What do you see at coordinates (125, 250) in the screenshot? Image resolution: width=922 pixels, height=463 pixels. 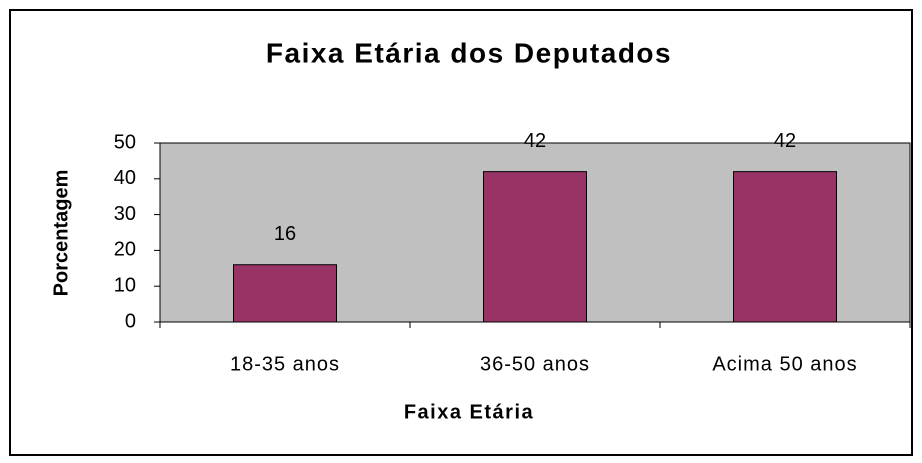 I see `y-tick-label: 20` at bounding box center [125, 250].